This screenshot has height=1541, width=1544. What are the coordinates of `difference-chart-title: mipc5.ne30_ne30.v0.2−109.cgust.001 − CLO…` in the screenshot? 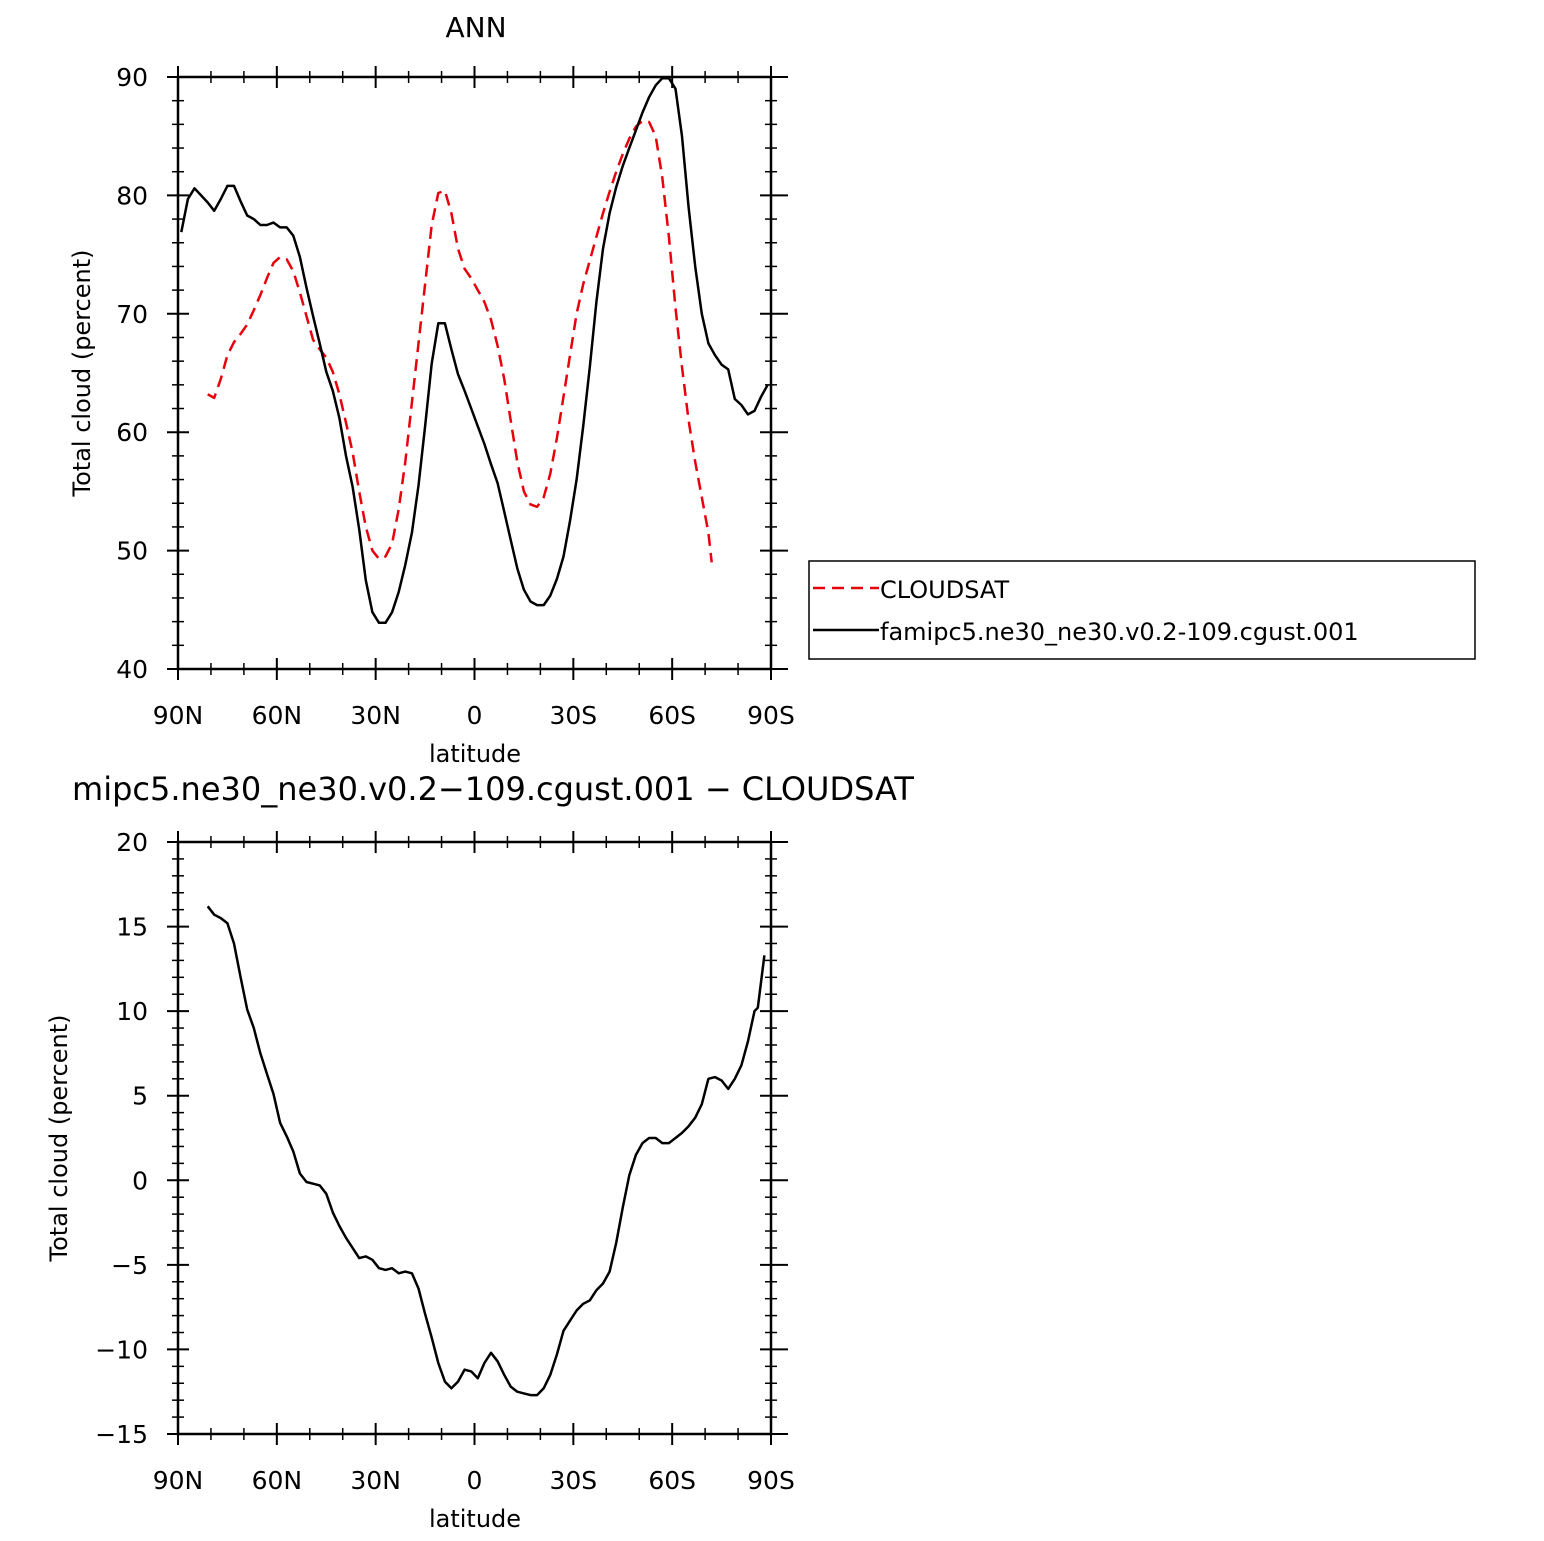 It's located at (493, 789).